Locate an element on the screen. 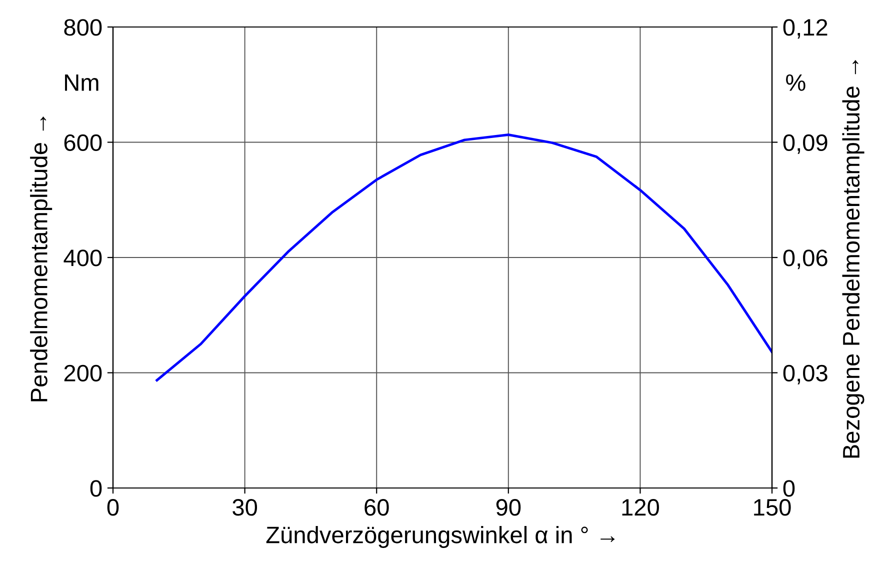 The image size is (885, 573). y-tick-label: 400 is located at coordinates (83, 258).